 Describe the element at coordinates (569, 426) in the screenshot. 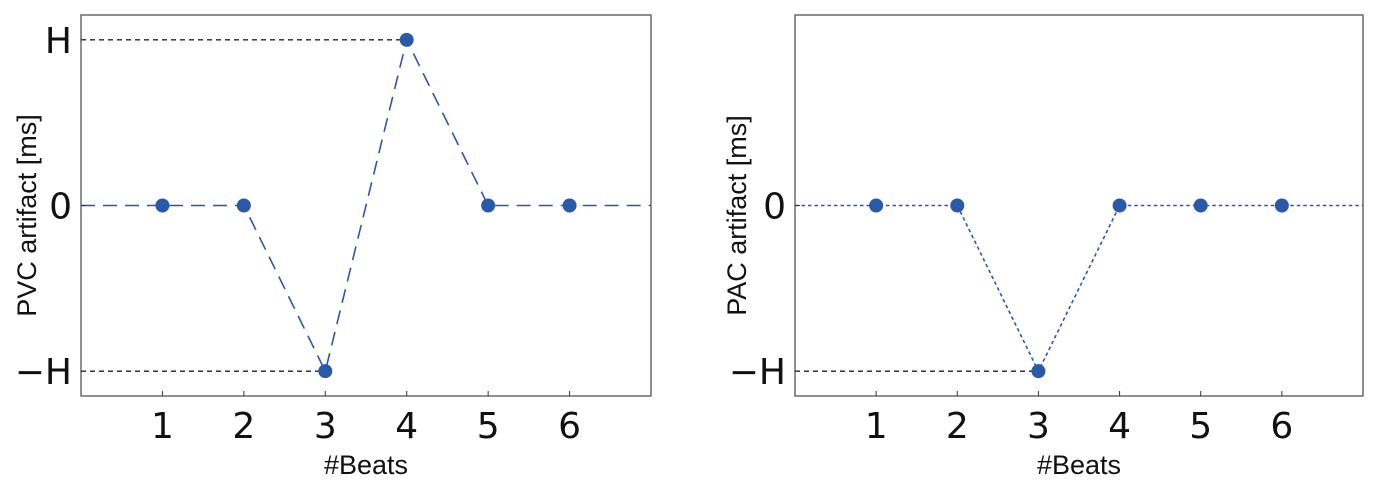

I see `panel-1-x-tick-label-6: 6` at that location.